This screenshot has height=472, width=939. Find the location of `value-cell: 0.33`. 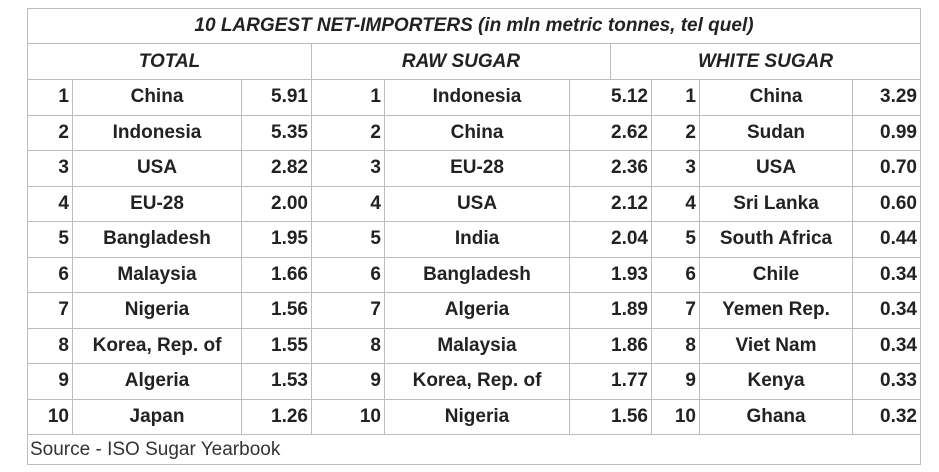

value-cell: 0.33 is located at coordinates (887, 382).